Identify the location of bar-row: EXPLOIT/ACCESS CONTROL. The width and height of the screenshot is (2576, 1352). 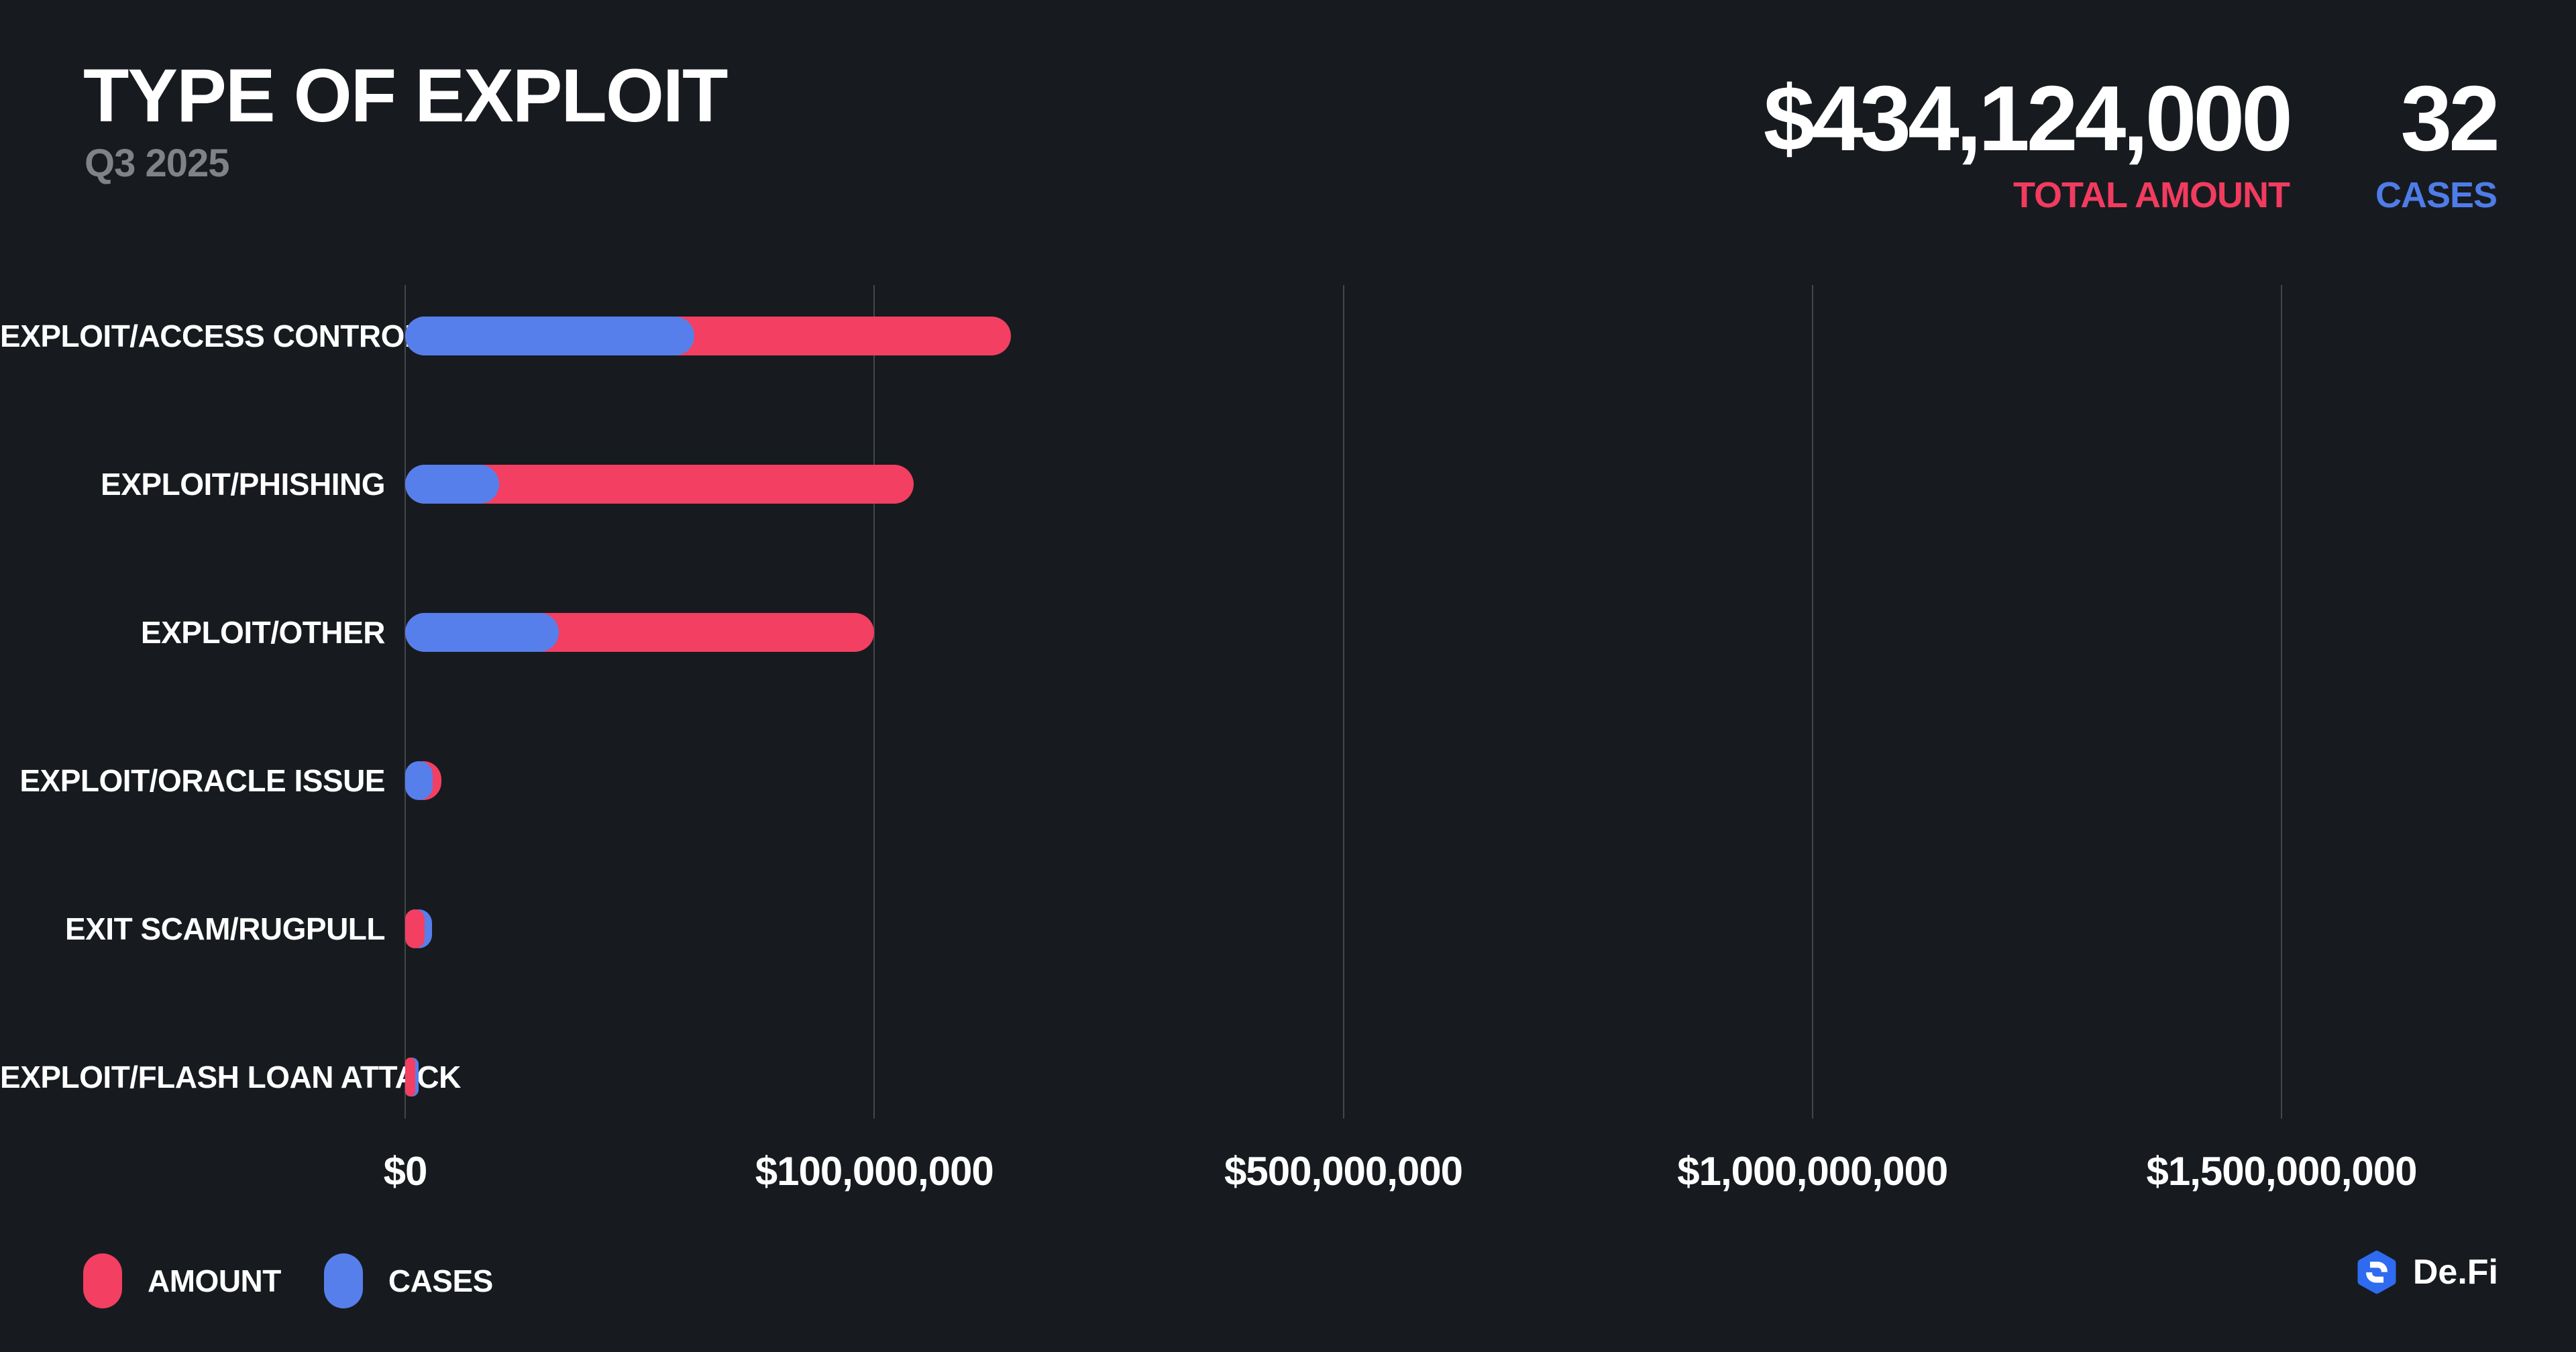
(1141, 336).